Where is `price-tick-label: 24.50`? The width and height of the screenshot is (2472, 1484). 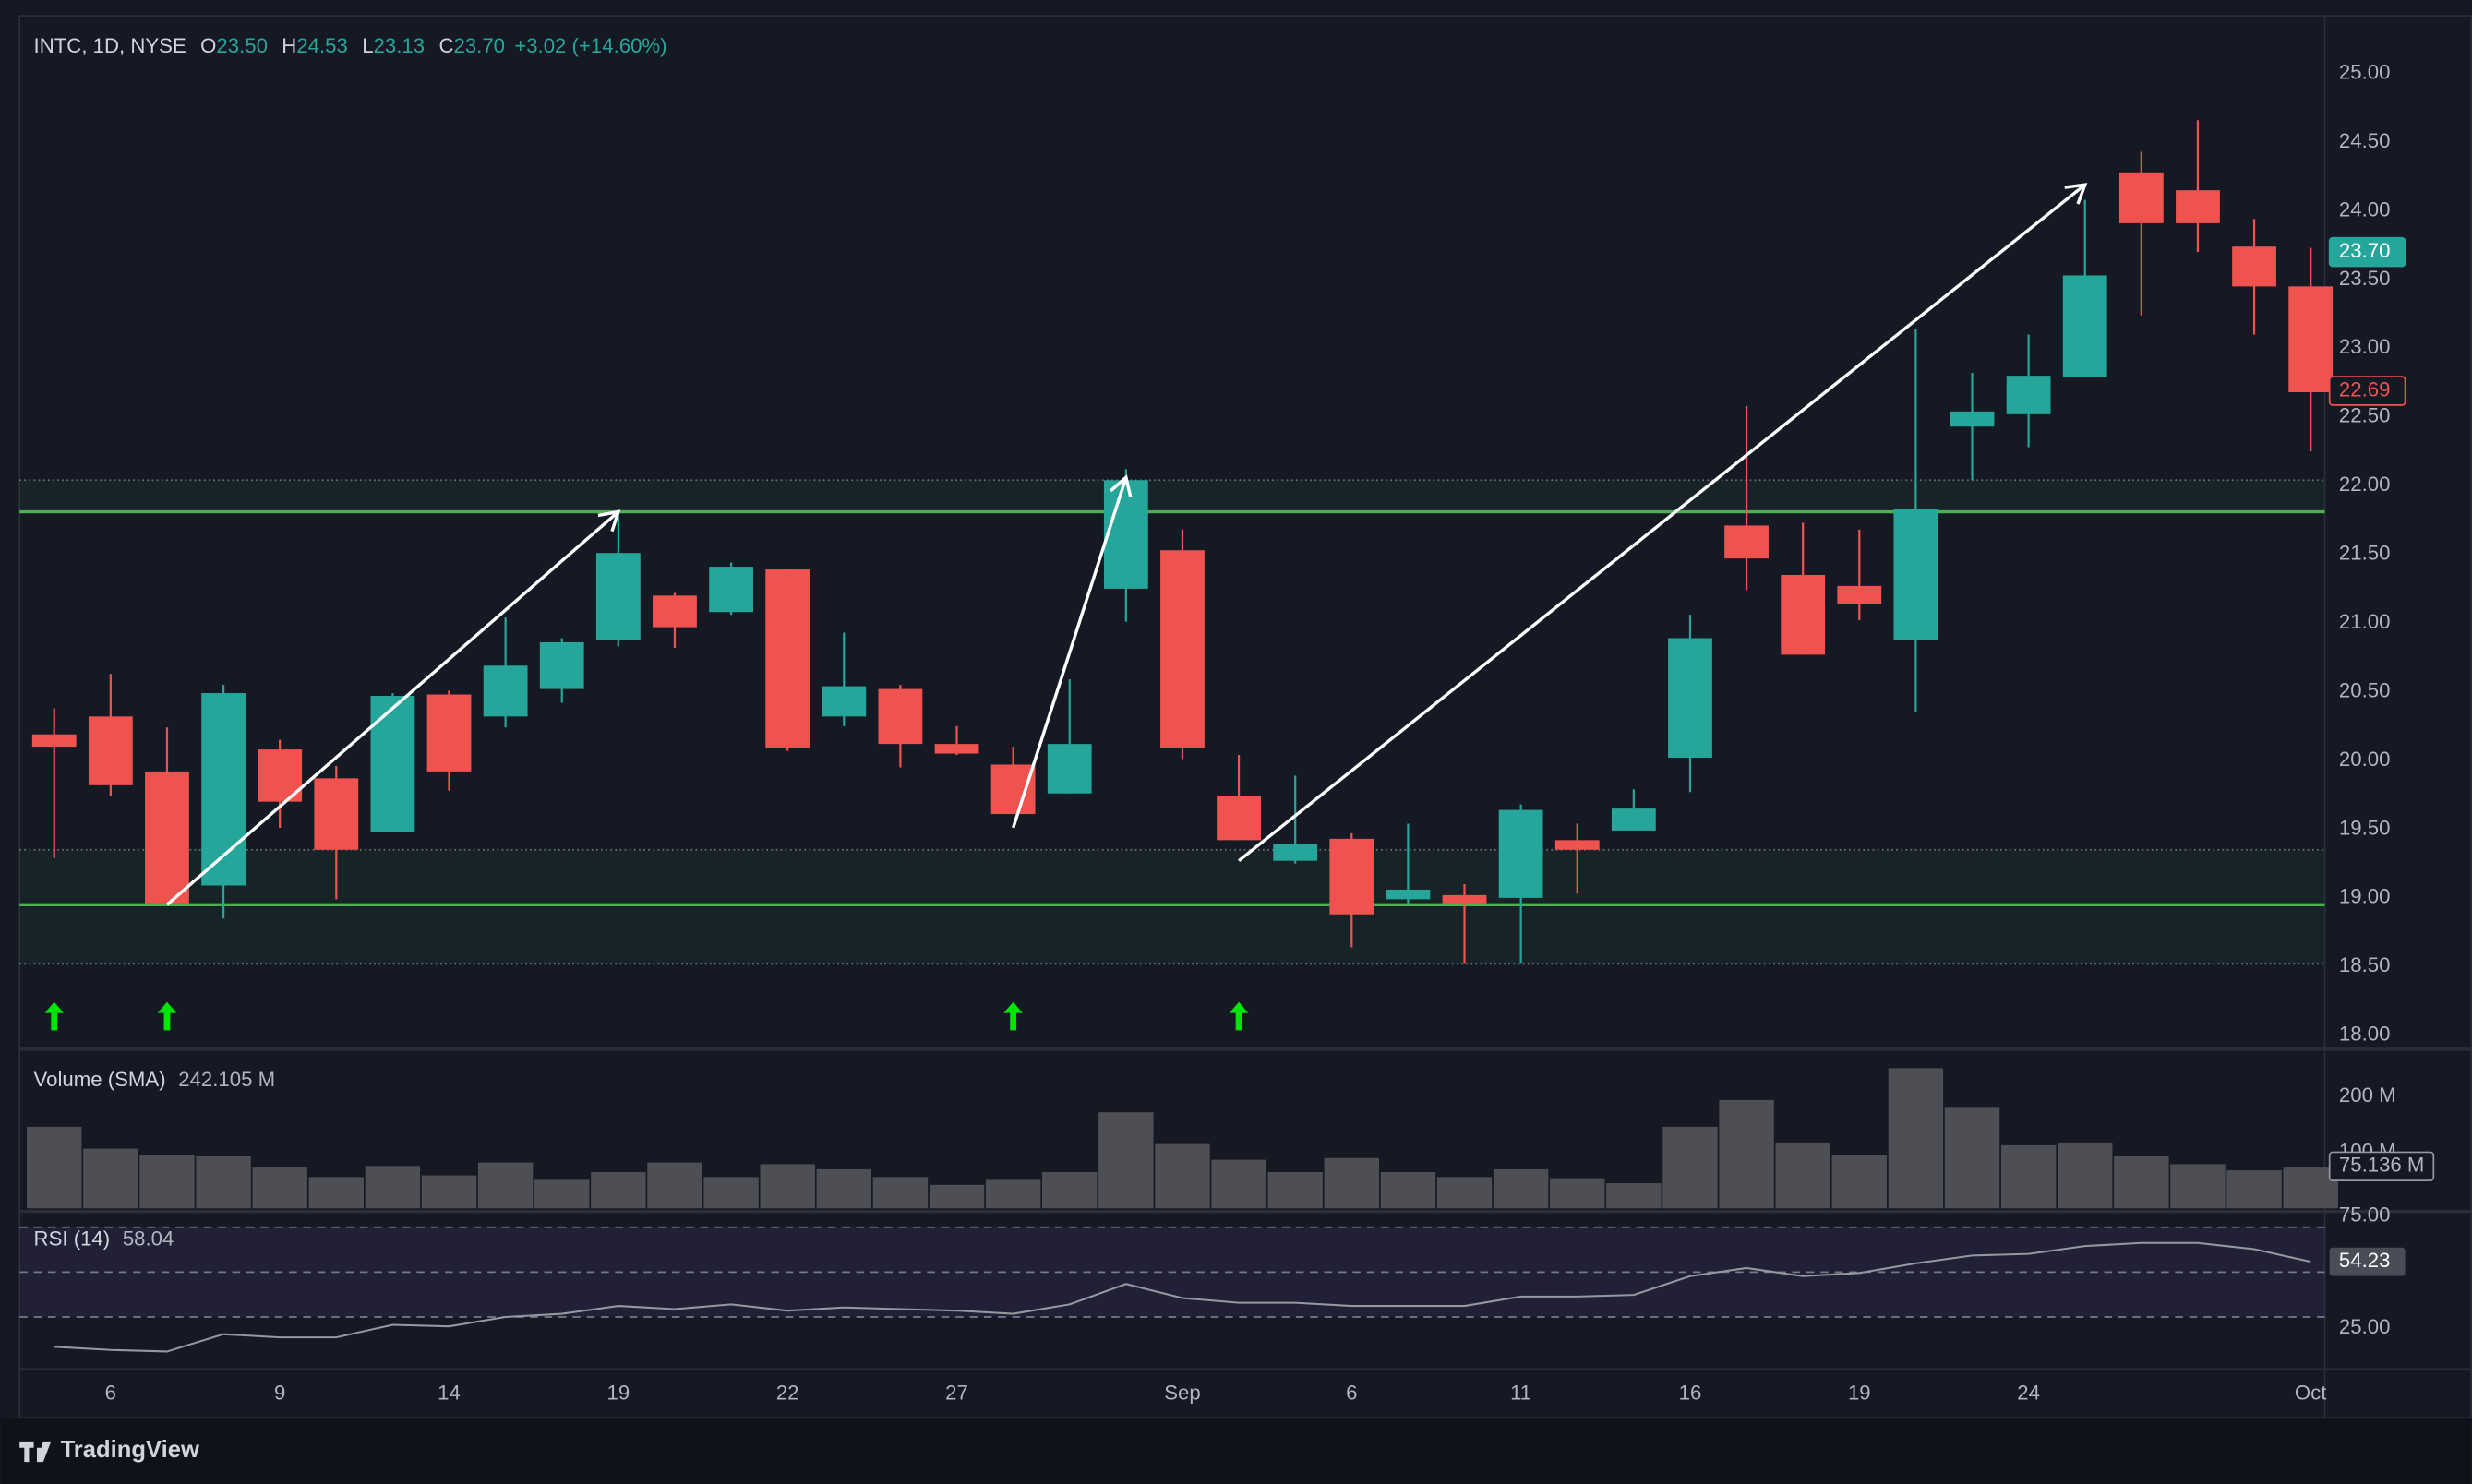
price-tick-label: 24.50 is located at coordinates (2365, 140).